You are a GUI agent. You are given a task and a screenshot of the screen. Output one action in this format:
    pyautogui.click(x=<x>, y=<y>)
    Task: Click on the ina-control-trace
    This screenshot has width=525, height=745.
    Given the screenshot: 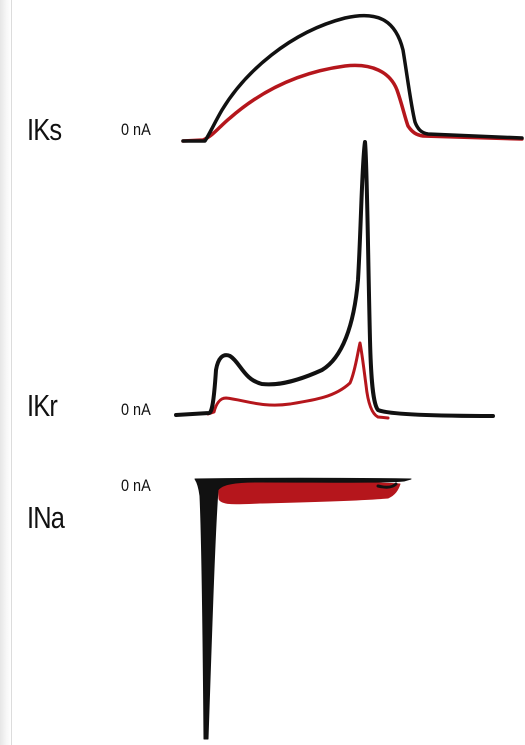 What is the action you would take?
    pyautogui.click(x=303, y=608)
    